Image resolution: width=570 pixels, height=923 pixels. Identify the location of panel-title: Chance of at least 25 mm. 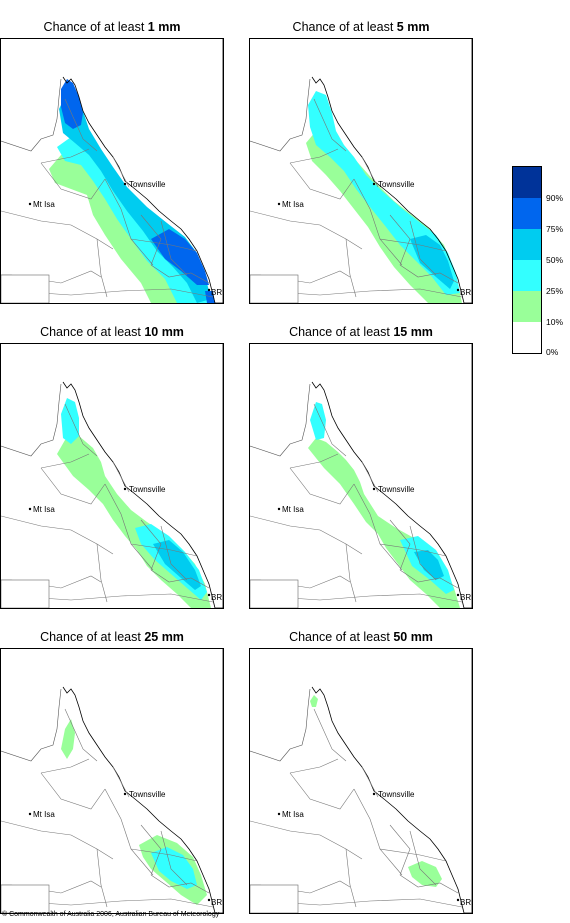
(112, 637).